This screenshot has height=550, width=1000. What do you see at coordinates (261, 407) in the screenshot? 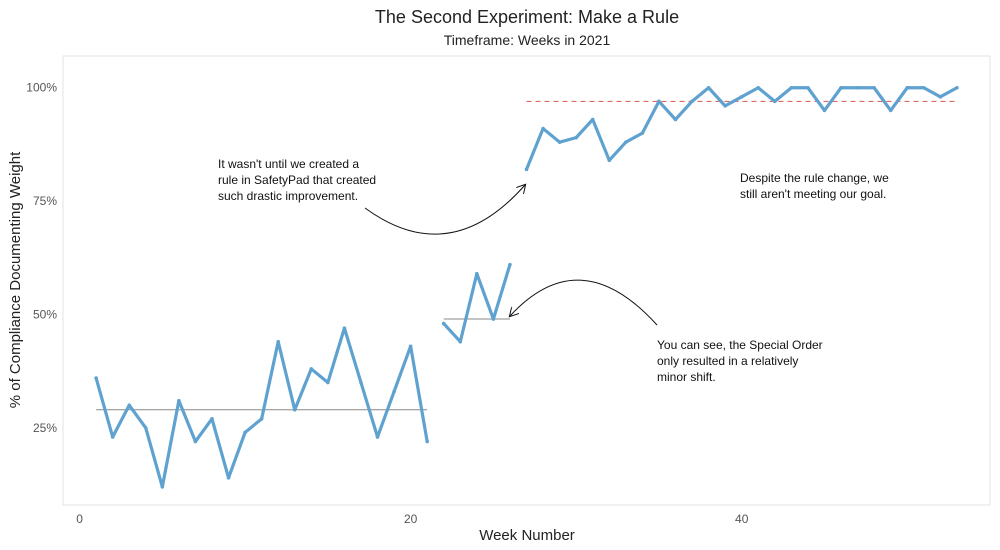
I see `series-line-baseline` at bounding box center [261, 407].